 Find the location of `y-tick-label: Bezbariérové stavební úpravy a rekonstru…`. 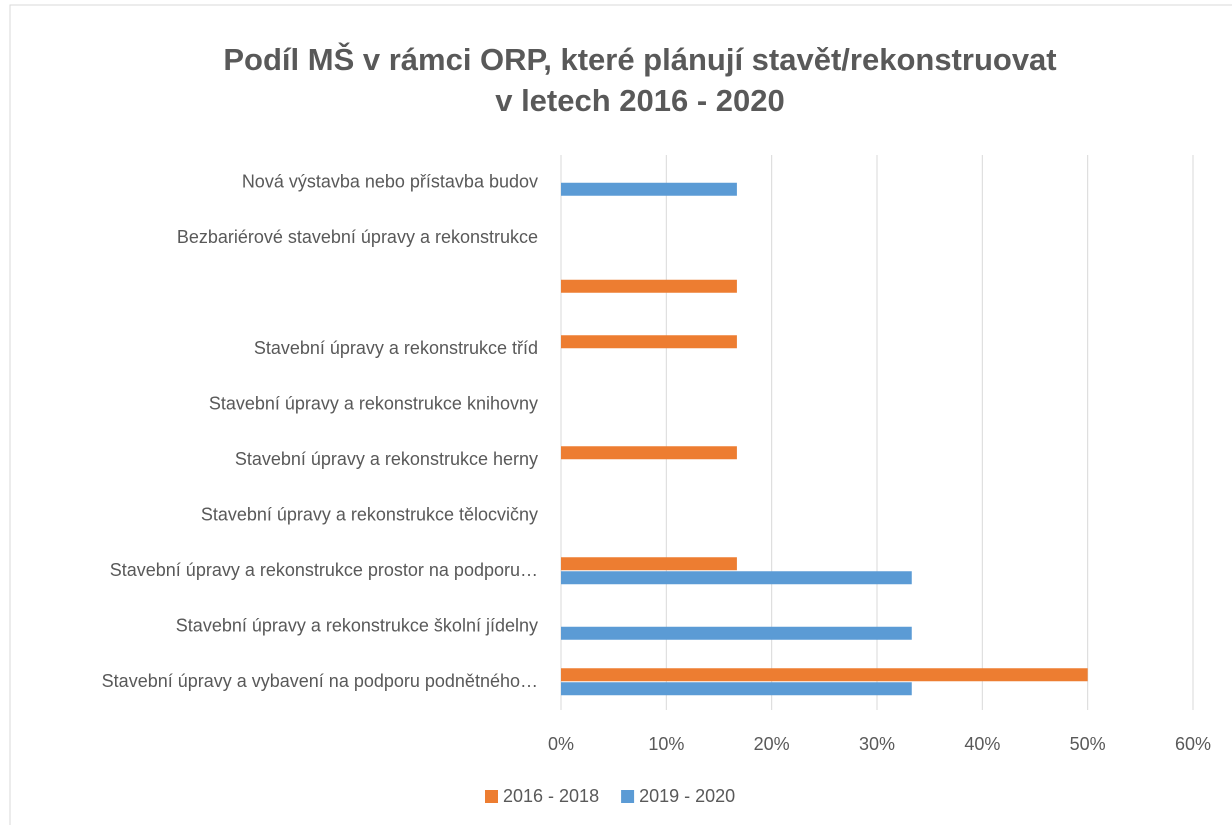

y-tick-label: Bezbariérové stavební úpravy a rekonstru… is located at coordinates (357, 237).